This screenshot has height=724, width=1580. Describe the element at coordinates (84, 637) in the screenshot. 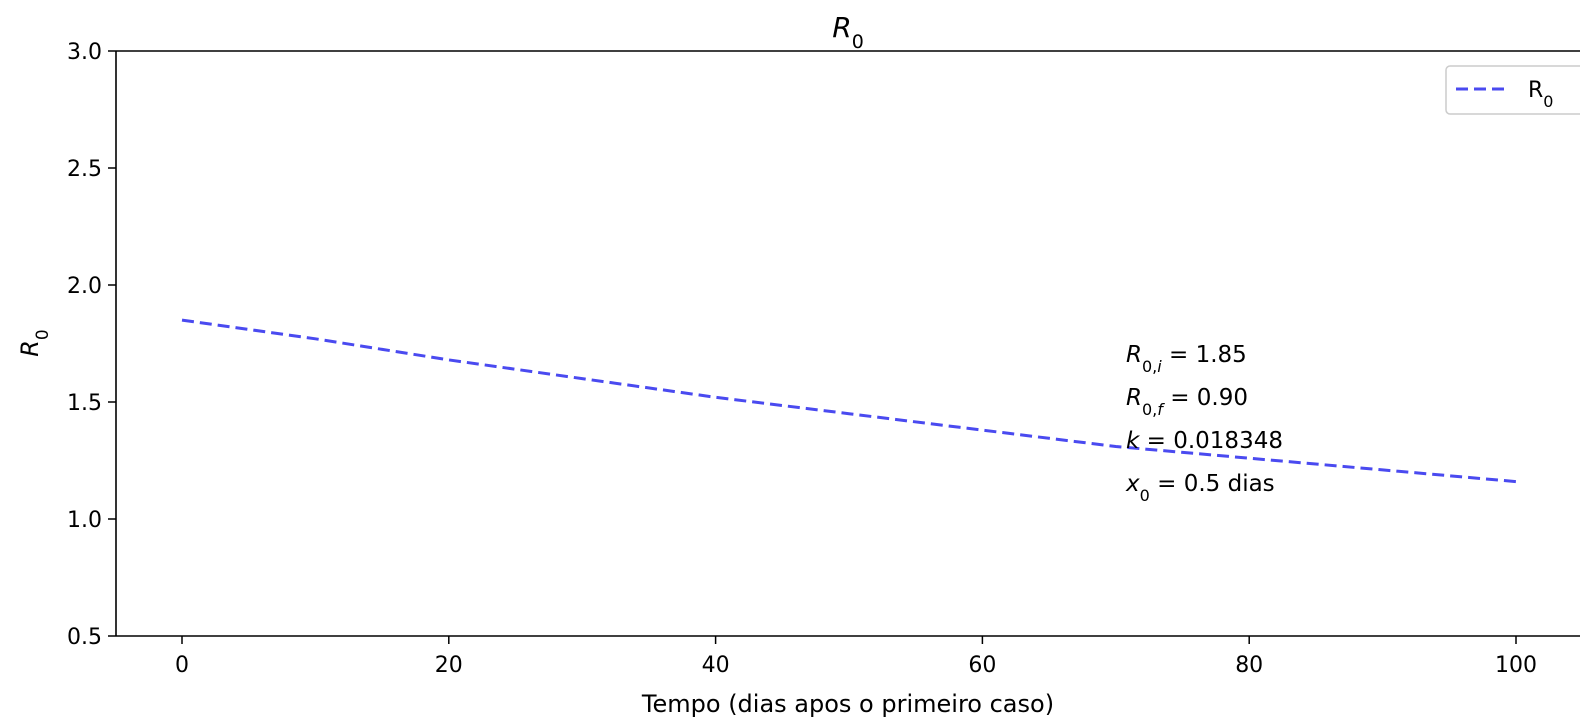

I see `y-tick-label: 0.5` at that location.